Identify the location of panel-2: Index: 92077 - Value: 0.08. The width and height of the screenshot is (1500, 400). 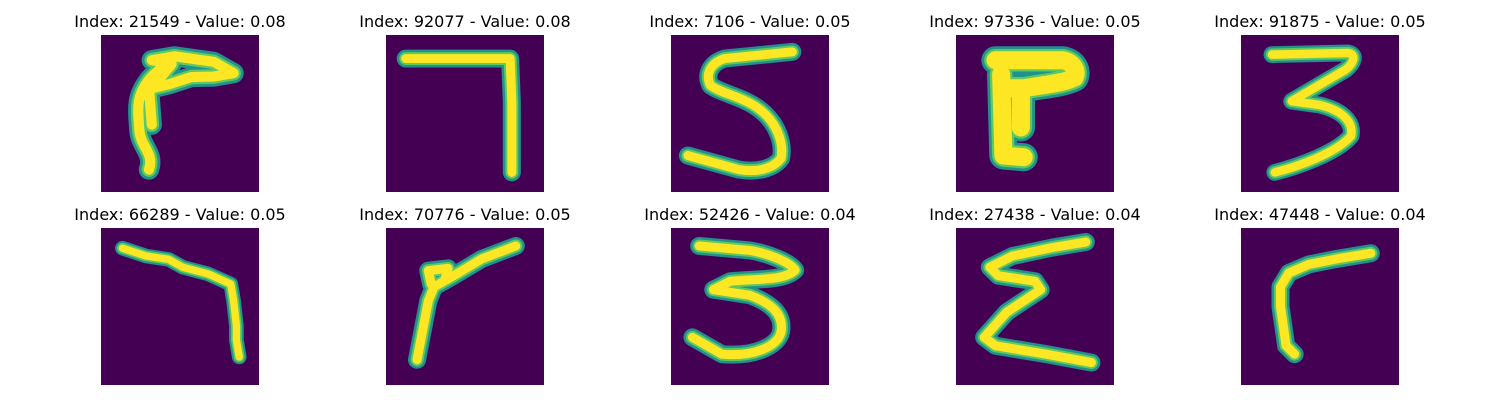
(465, 97).